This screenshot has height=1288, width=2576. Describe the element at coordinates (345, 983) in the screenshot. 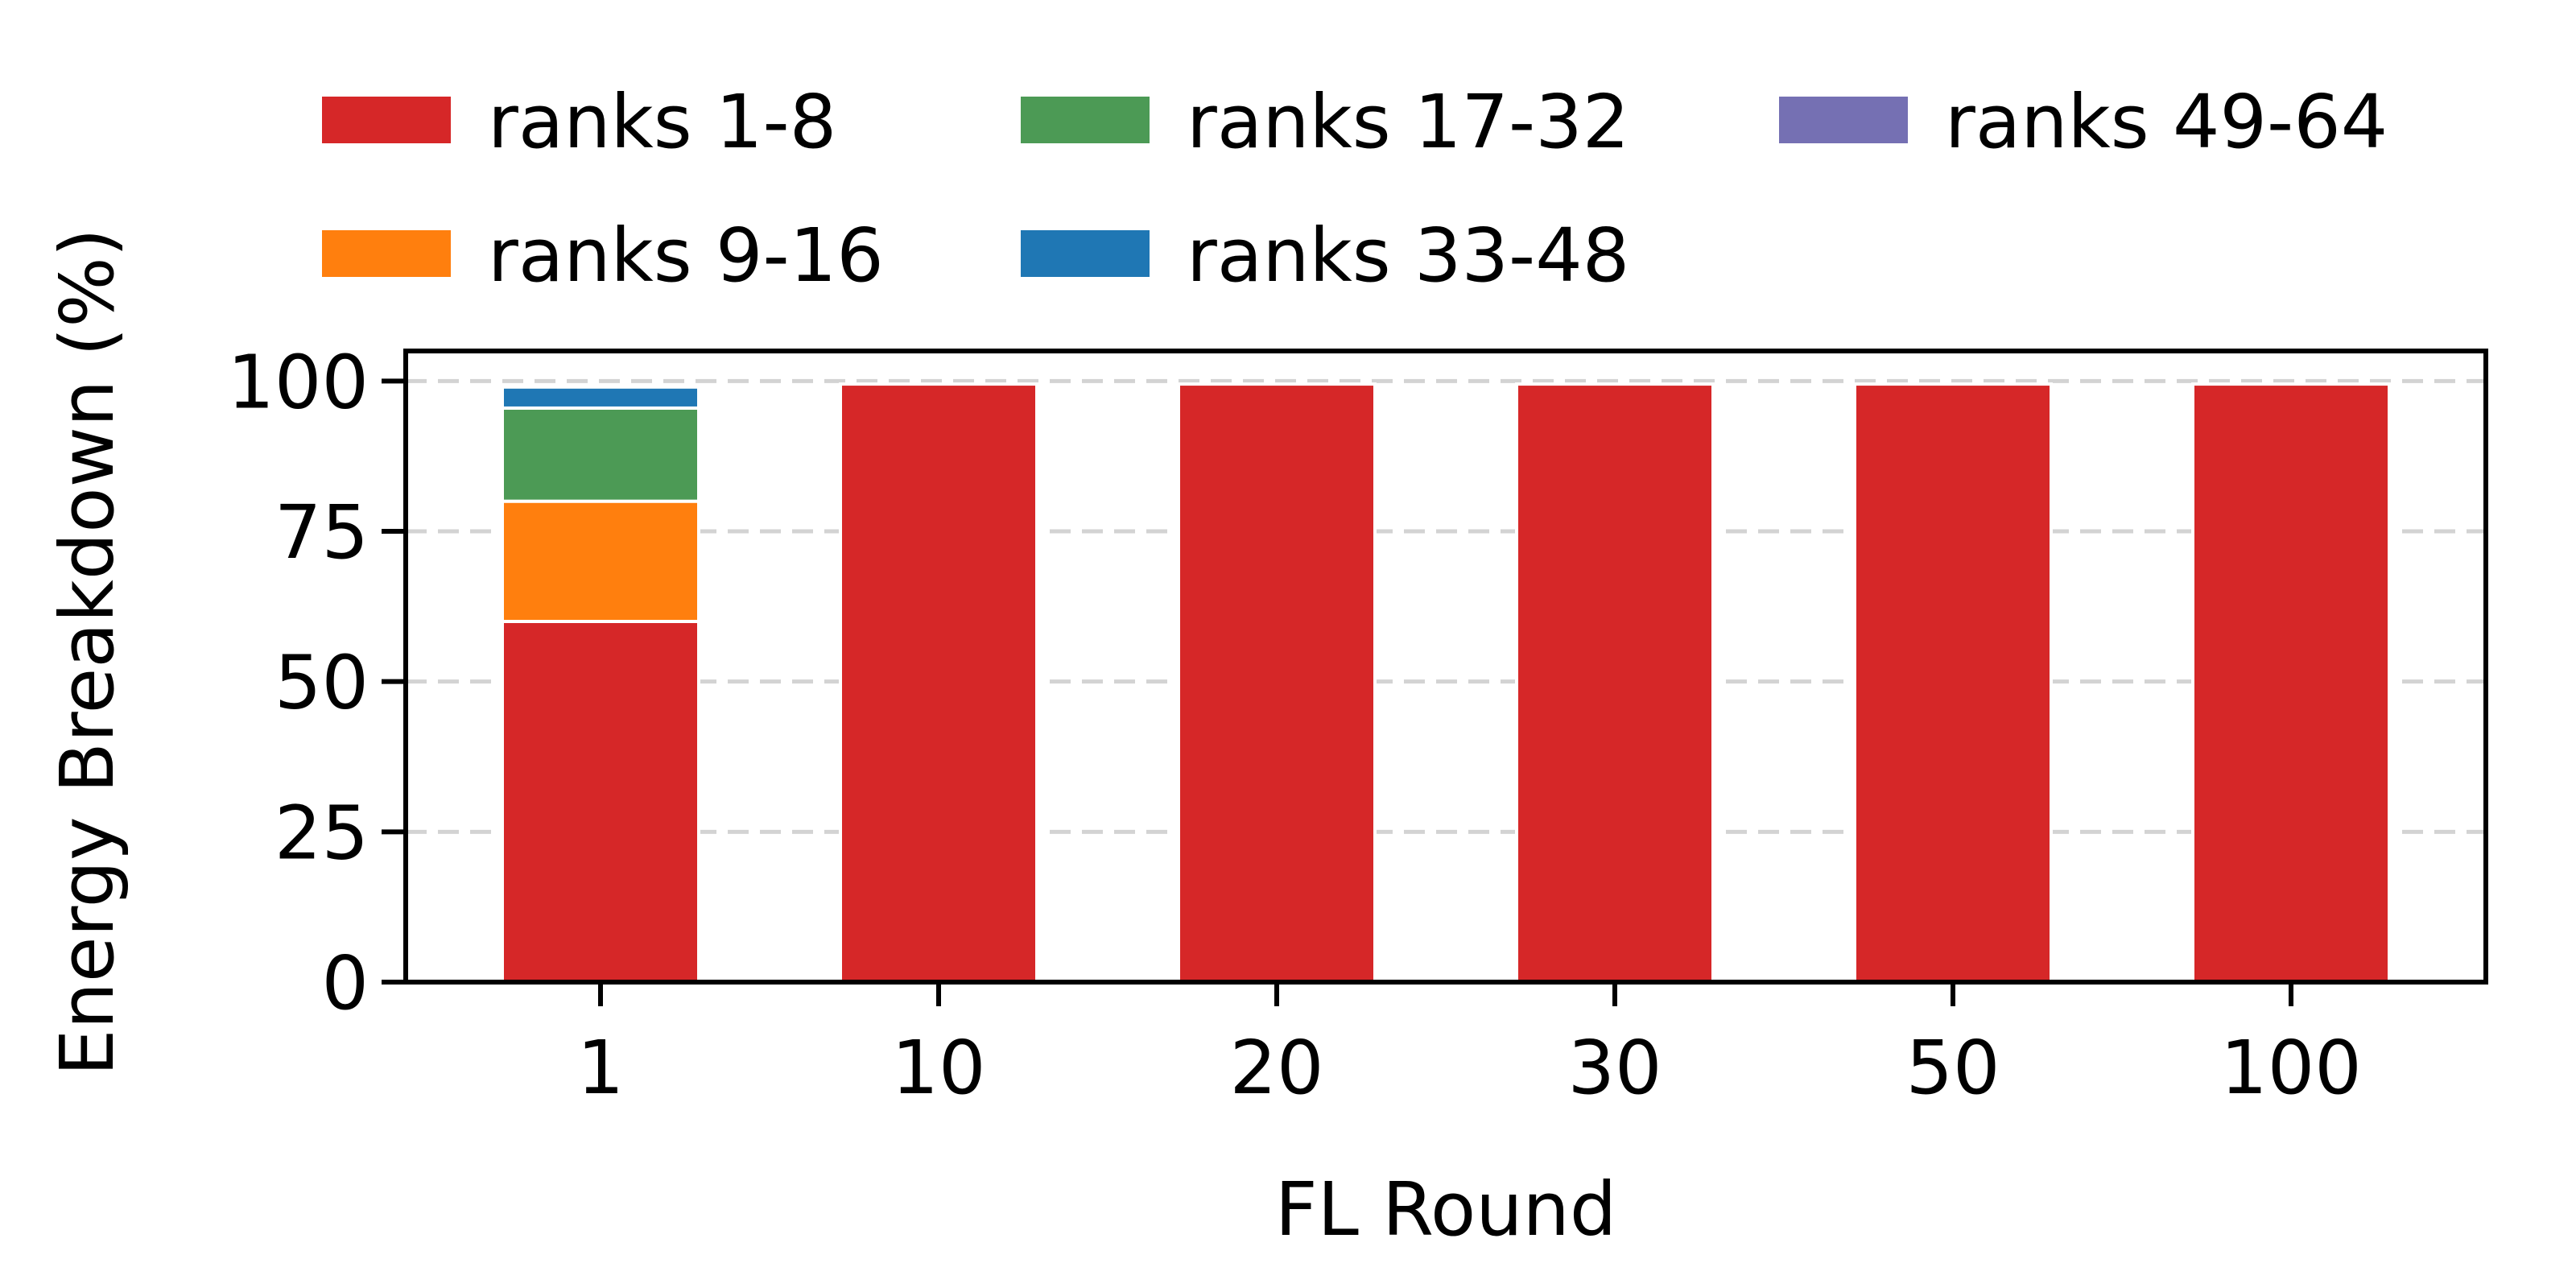

I see `y-tick-label: 0` at that location.